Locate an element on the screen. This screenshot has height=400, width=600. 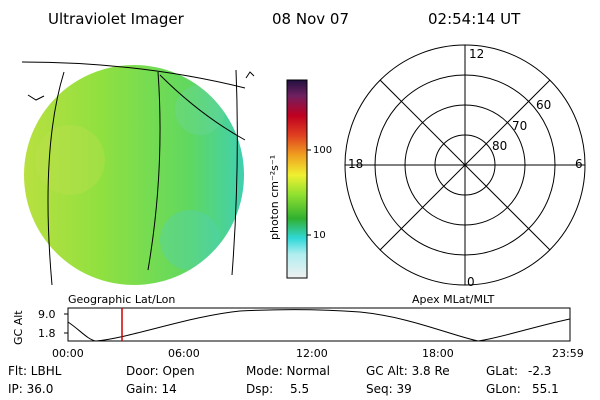
colorbar-tick-10: 10 is located at coordinates (319, 235).